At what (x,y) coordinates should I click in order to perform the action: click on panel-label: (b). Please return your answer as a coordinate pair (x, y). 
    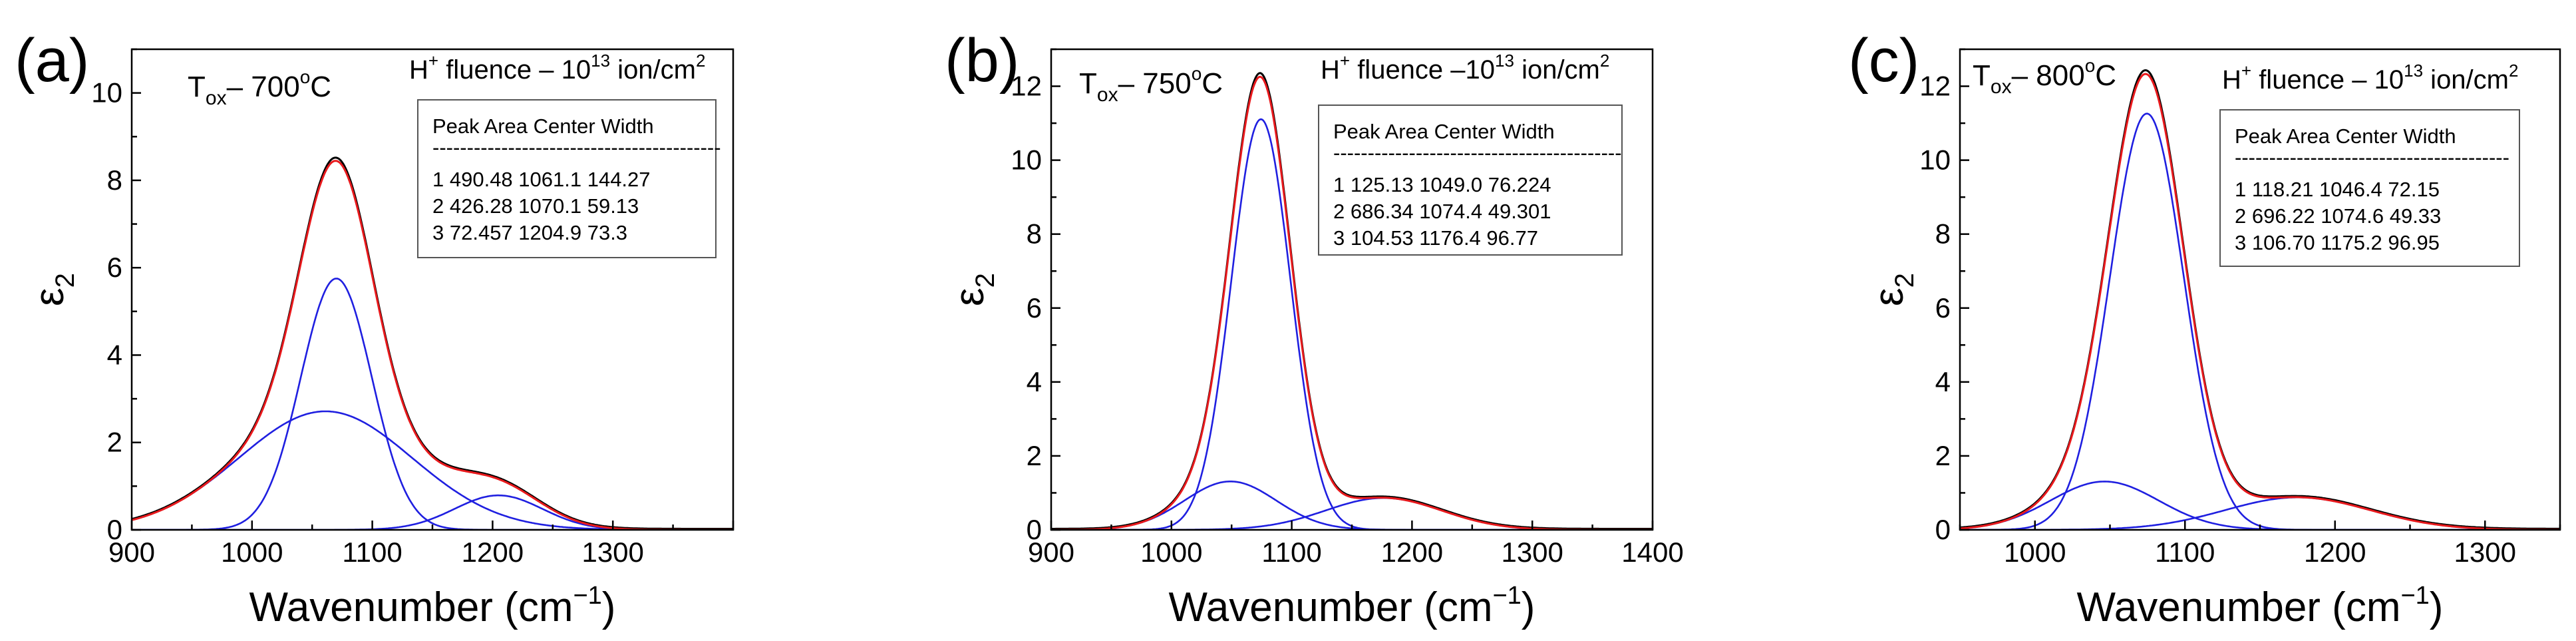
    Looking at the image, I should click on (982, 61).